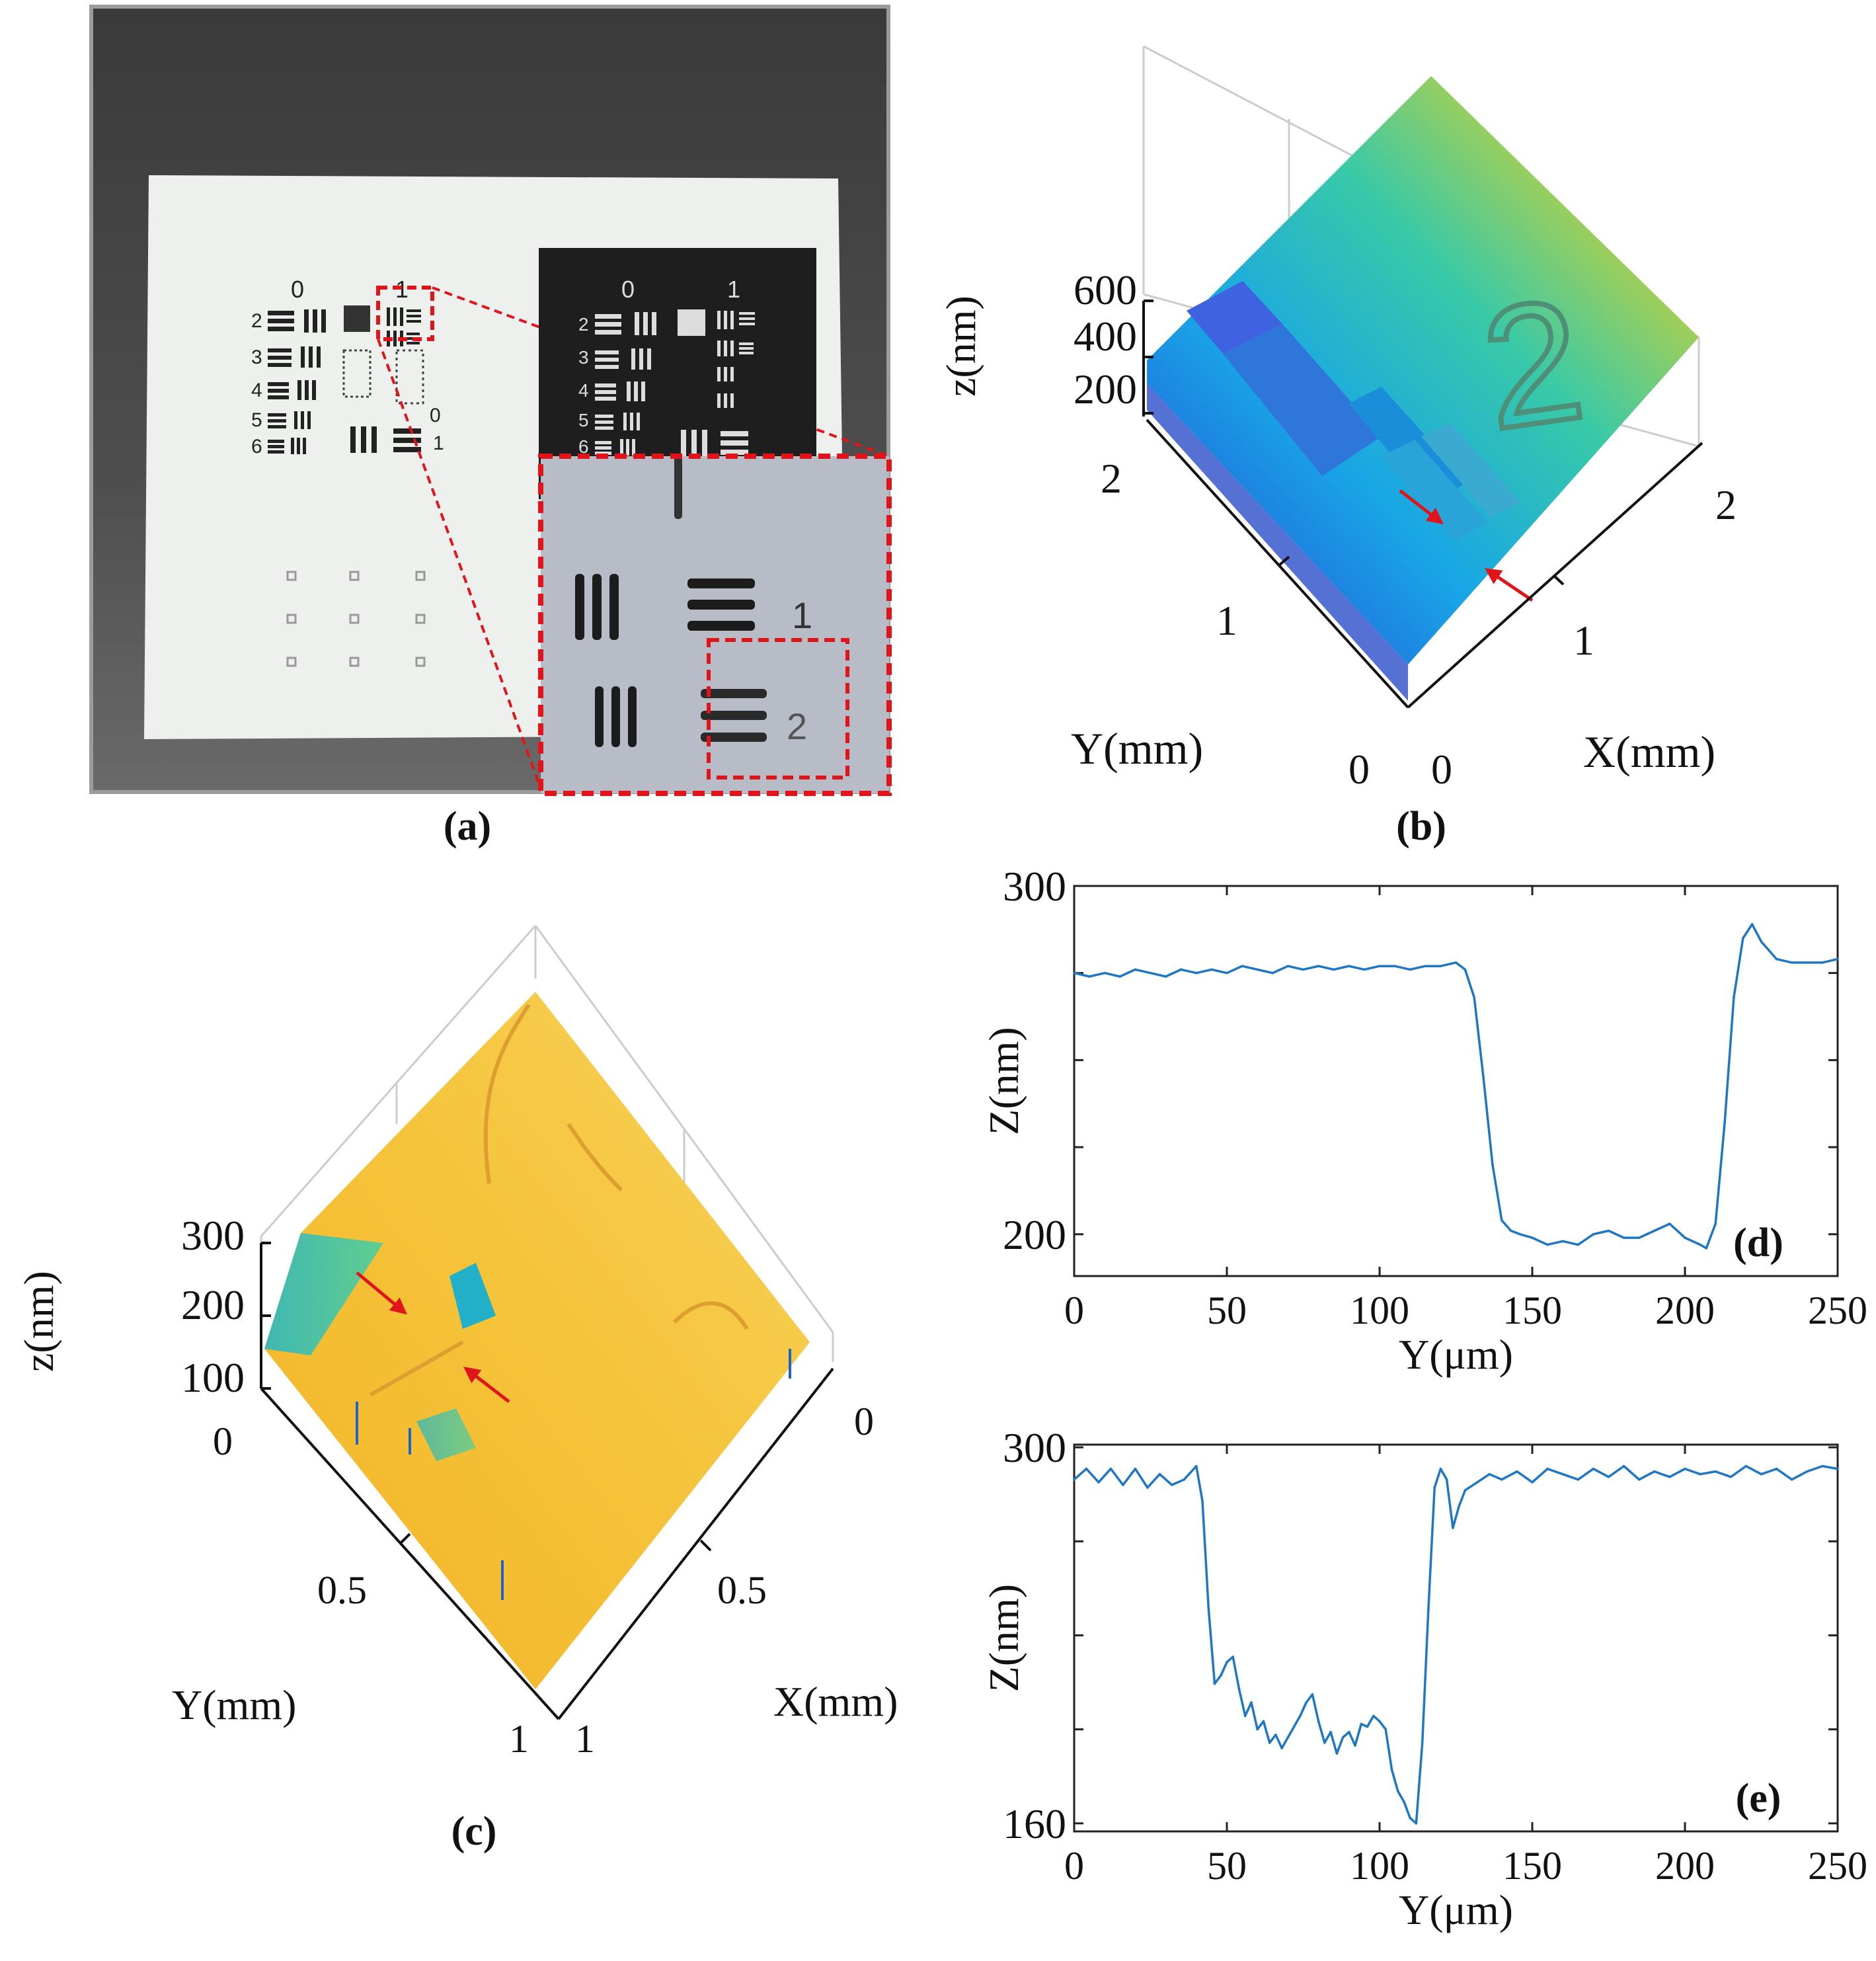  Describe the element at coordinates (297, 289) in the screenshot. I see `target-group-0: 0` at that location.